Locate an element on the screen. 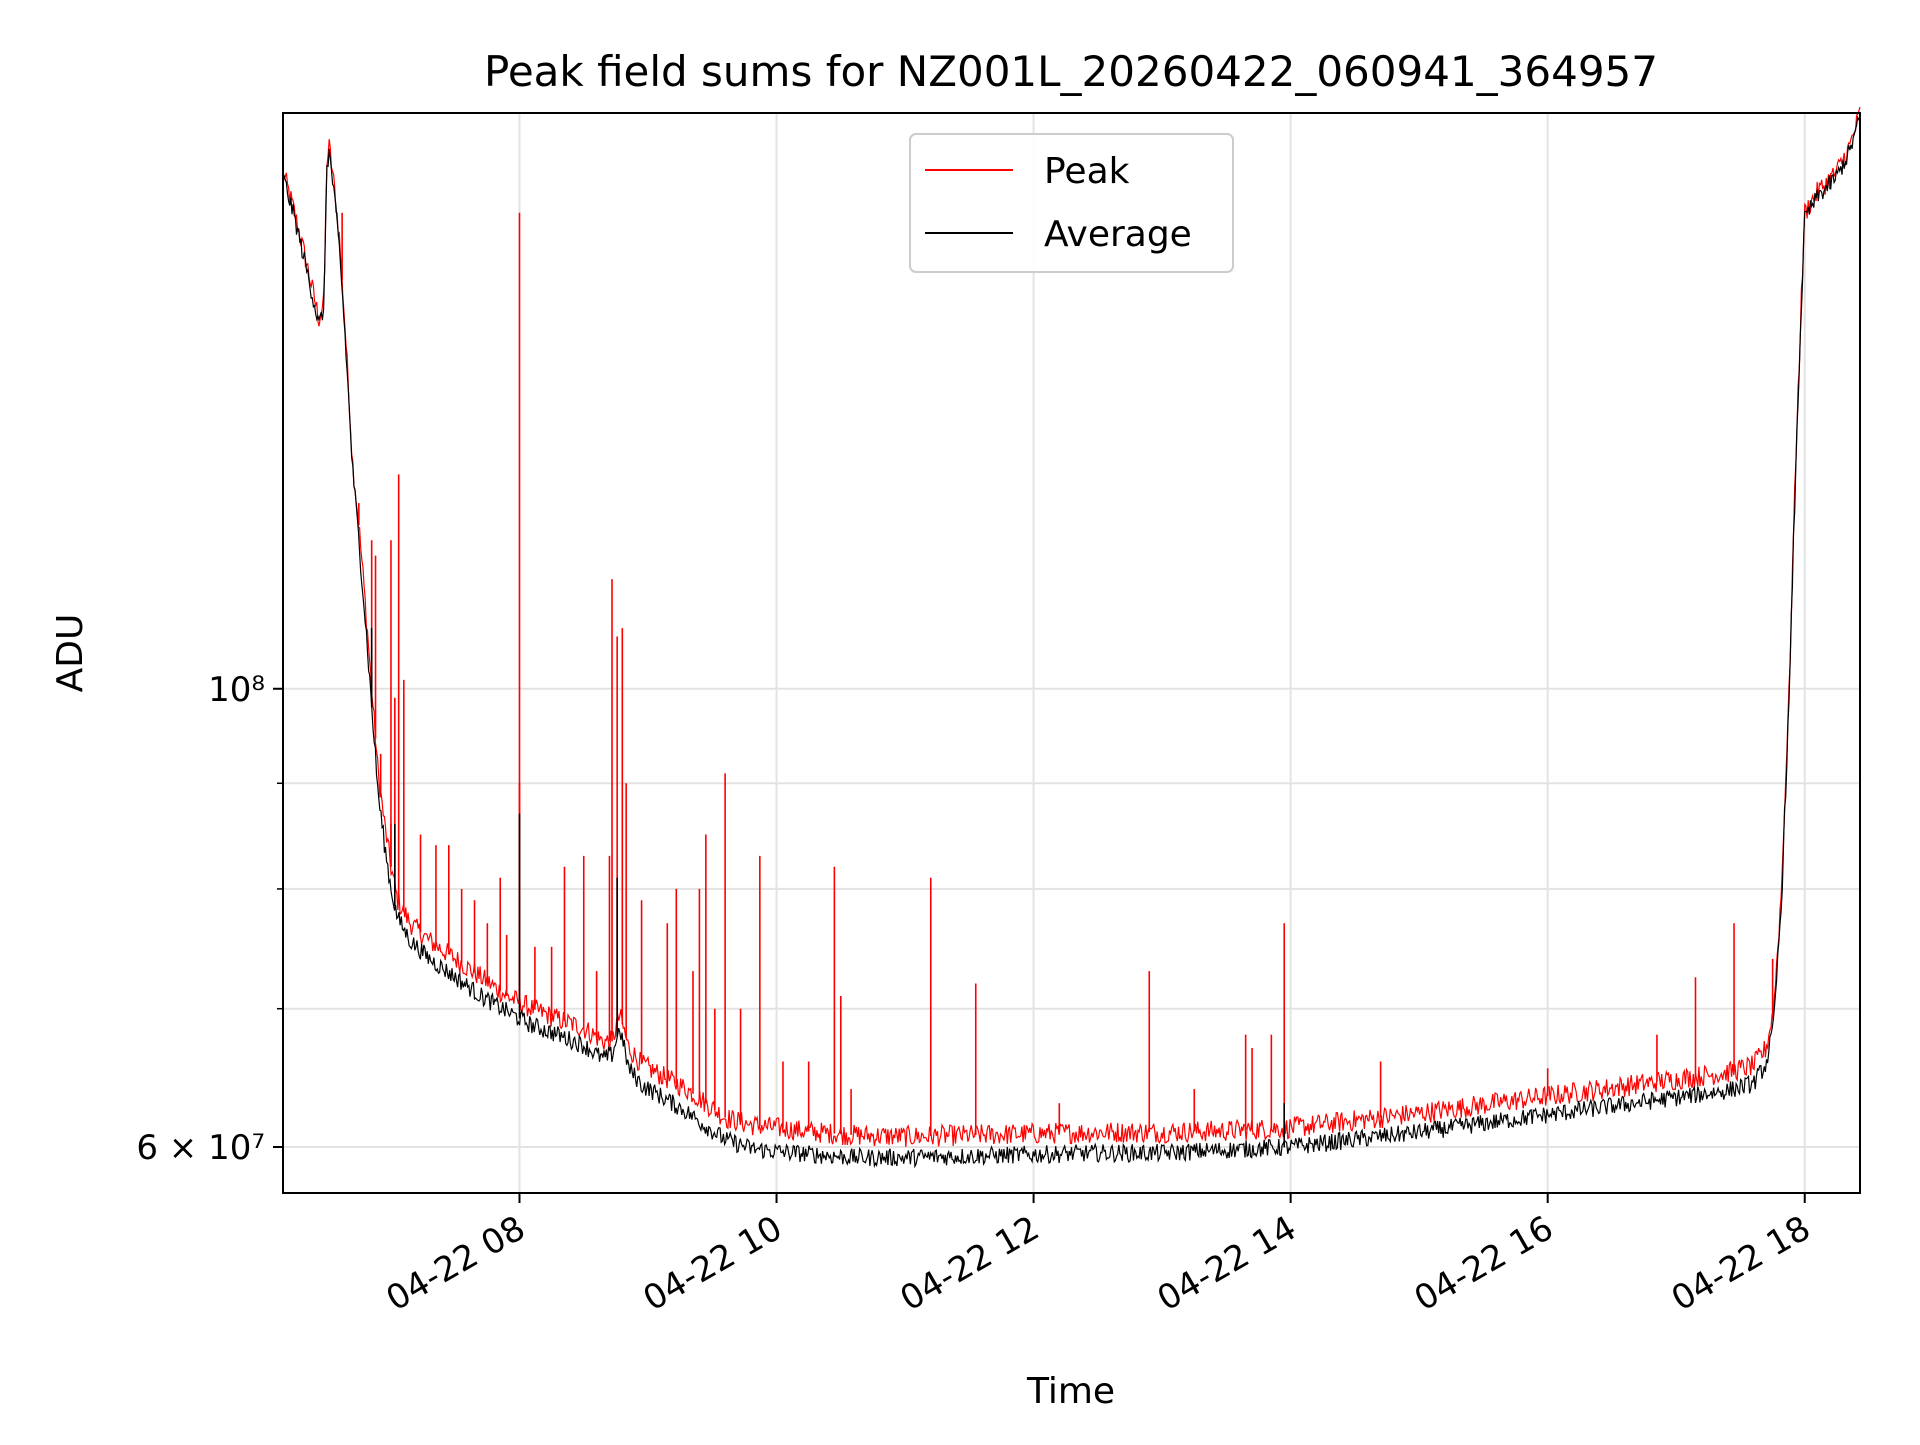  legend-box is located at coordinates (1071, 203).